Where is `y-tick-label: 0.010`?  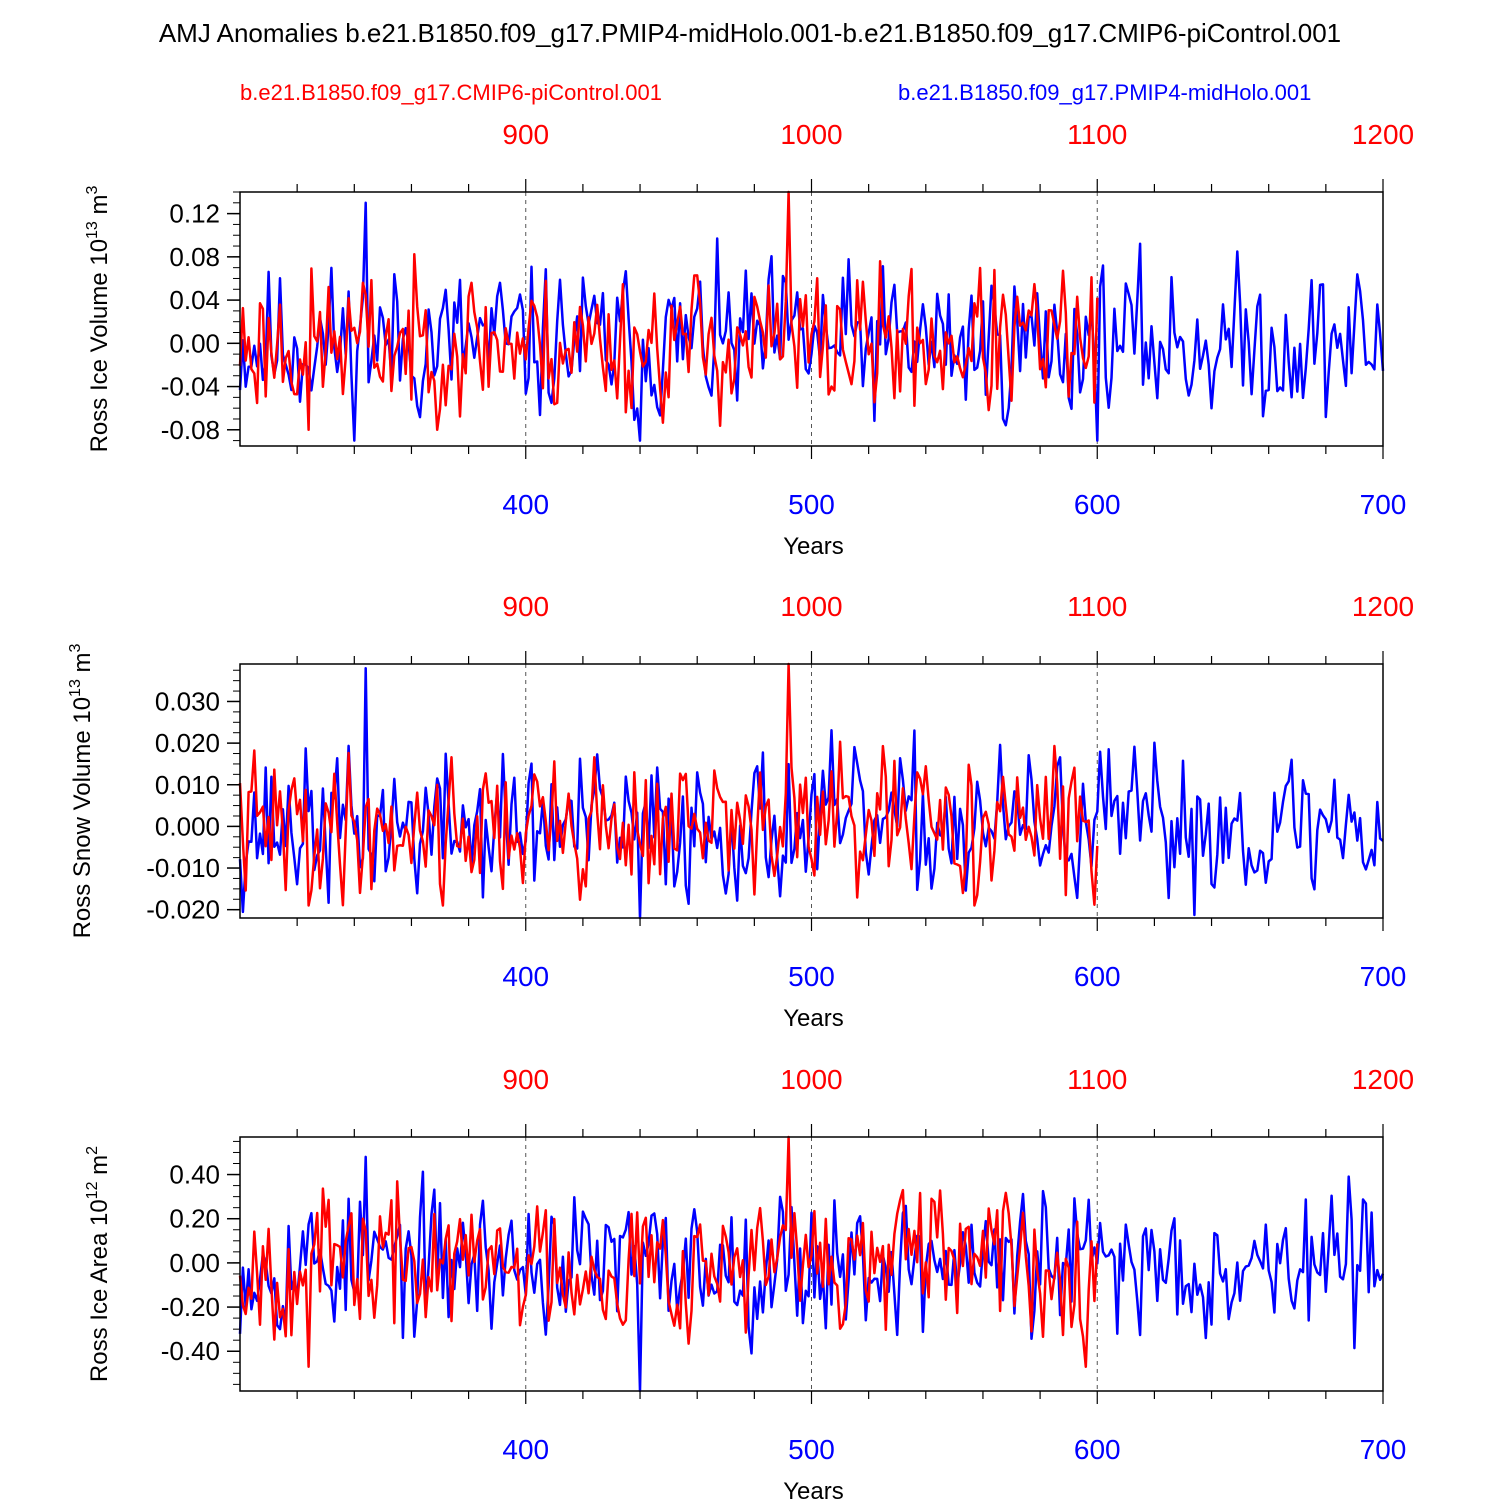
y-tick-label: 0.010 is located at coordinates (187, 785).